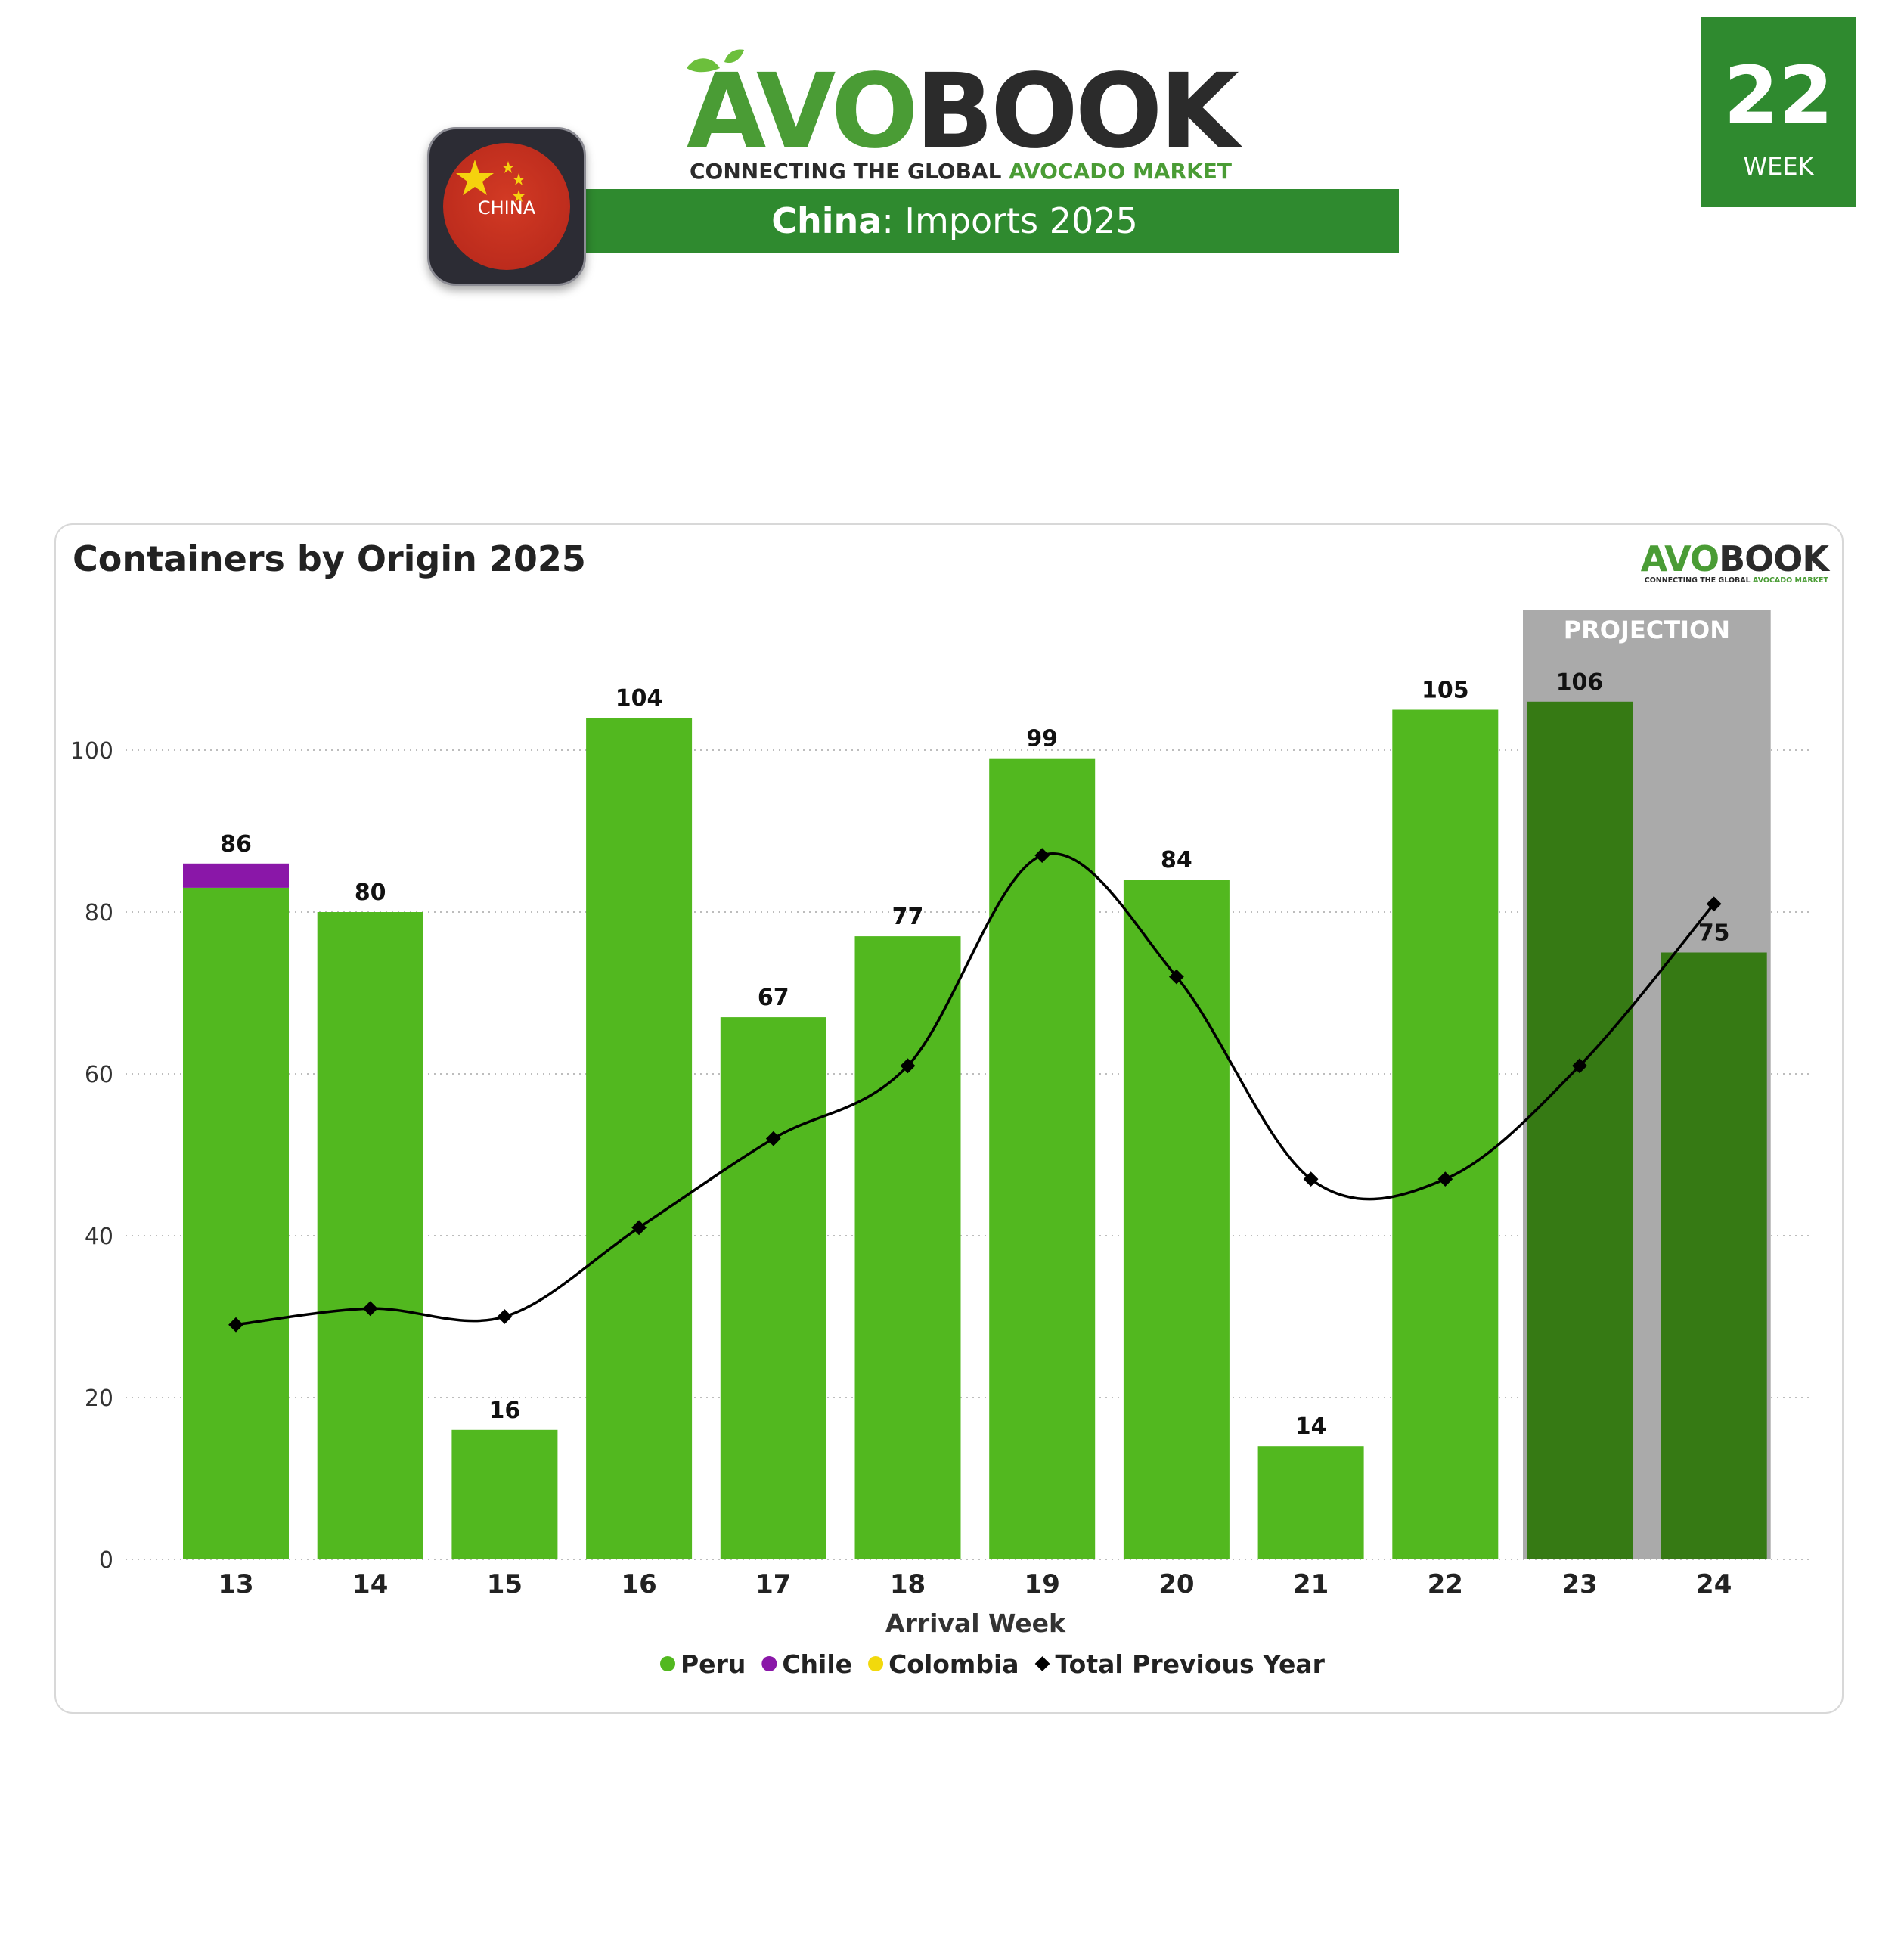 The image size is (1904, 1936). I want to click on chart-title: Containers by Origin 2025, so click(329, 558).